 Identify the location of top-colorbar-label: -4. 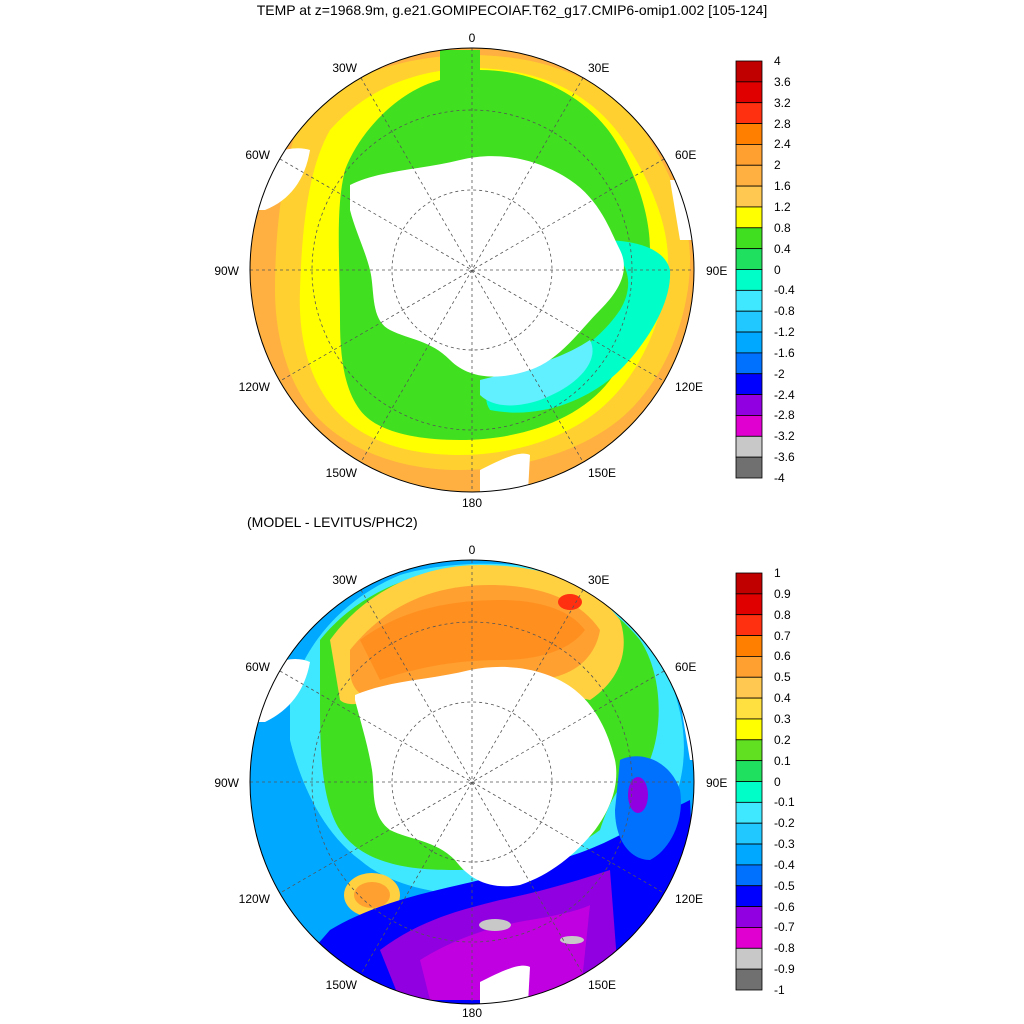
(779, 478).